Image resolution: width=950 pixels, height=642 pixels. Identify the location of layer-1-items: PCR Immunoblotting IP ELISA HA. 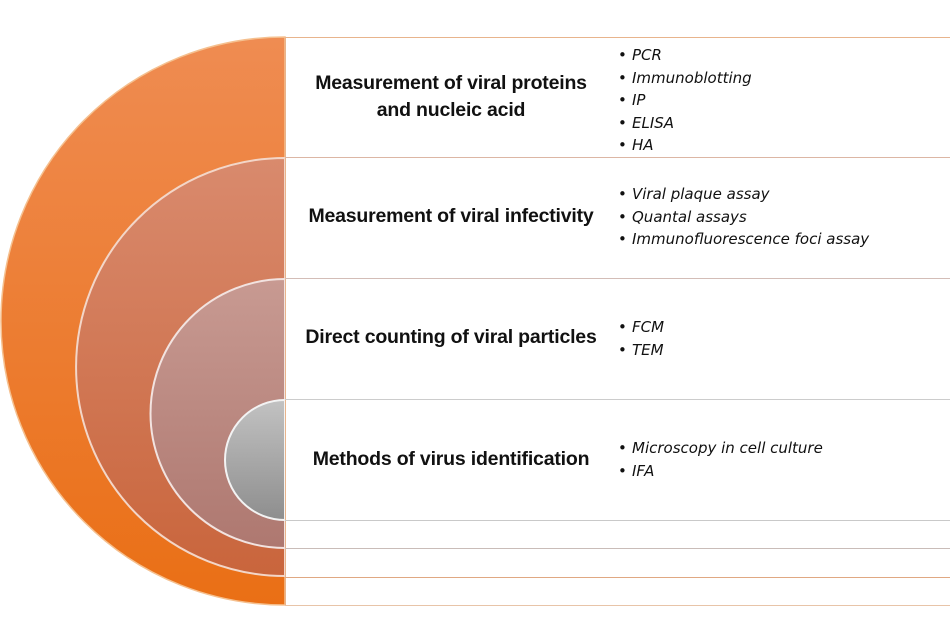
(684, 100).